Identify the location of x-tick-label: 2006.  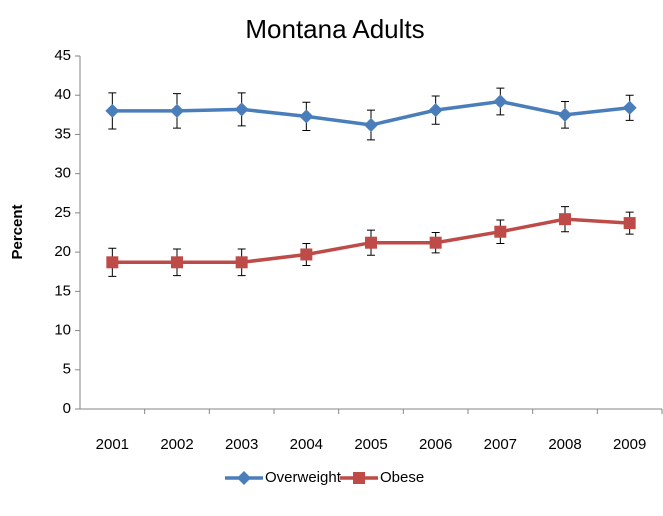
(435, 444).